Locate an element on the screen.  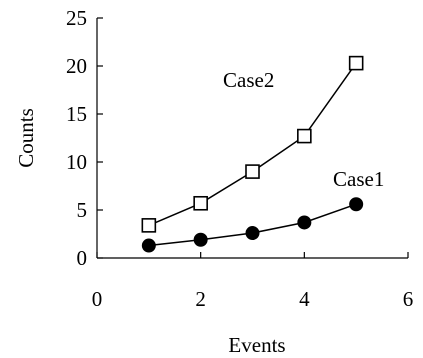
y-axis-title: Counts is located at coordinates (26, 138).